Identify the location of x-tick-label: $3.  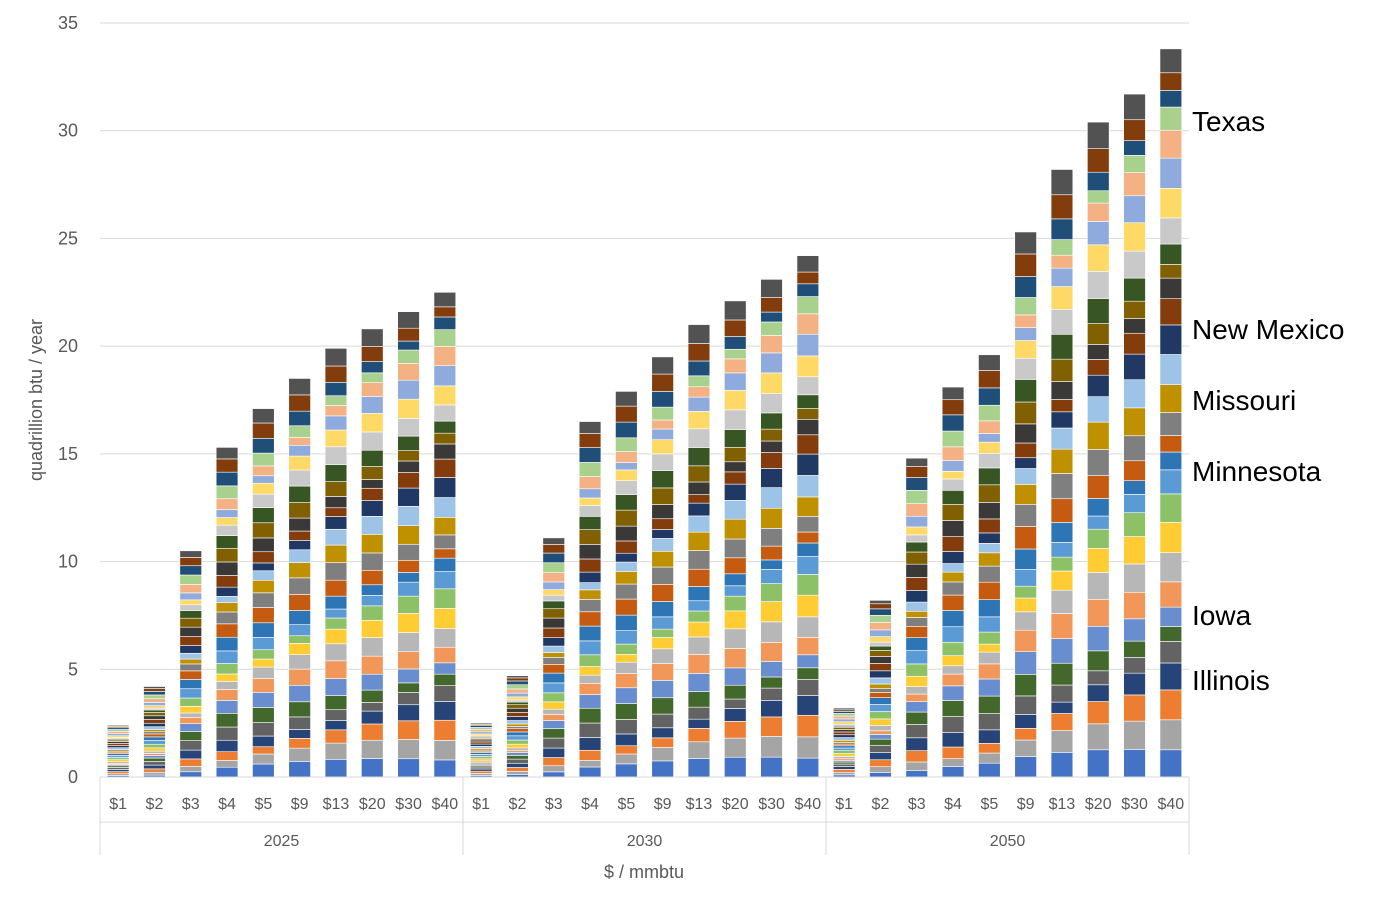
(554, 804).